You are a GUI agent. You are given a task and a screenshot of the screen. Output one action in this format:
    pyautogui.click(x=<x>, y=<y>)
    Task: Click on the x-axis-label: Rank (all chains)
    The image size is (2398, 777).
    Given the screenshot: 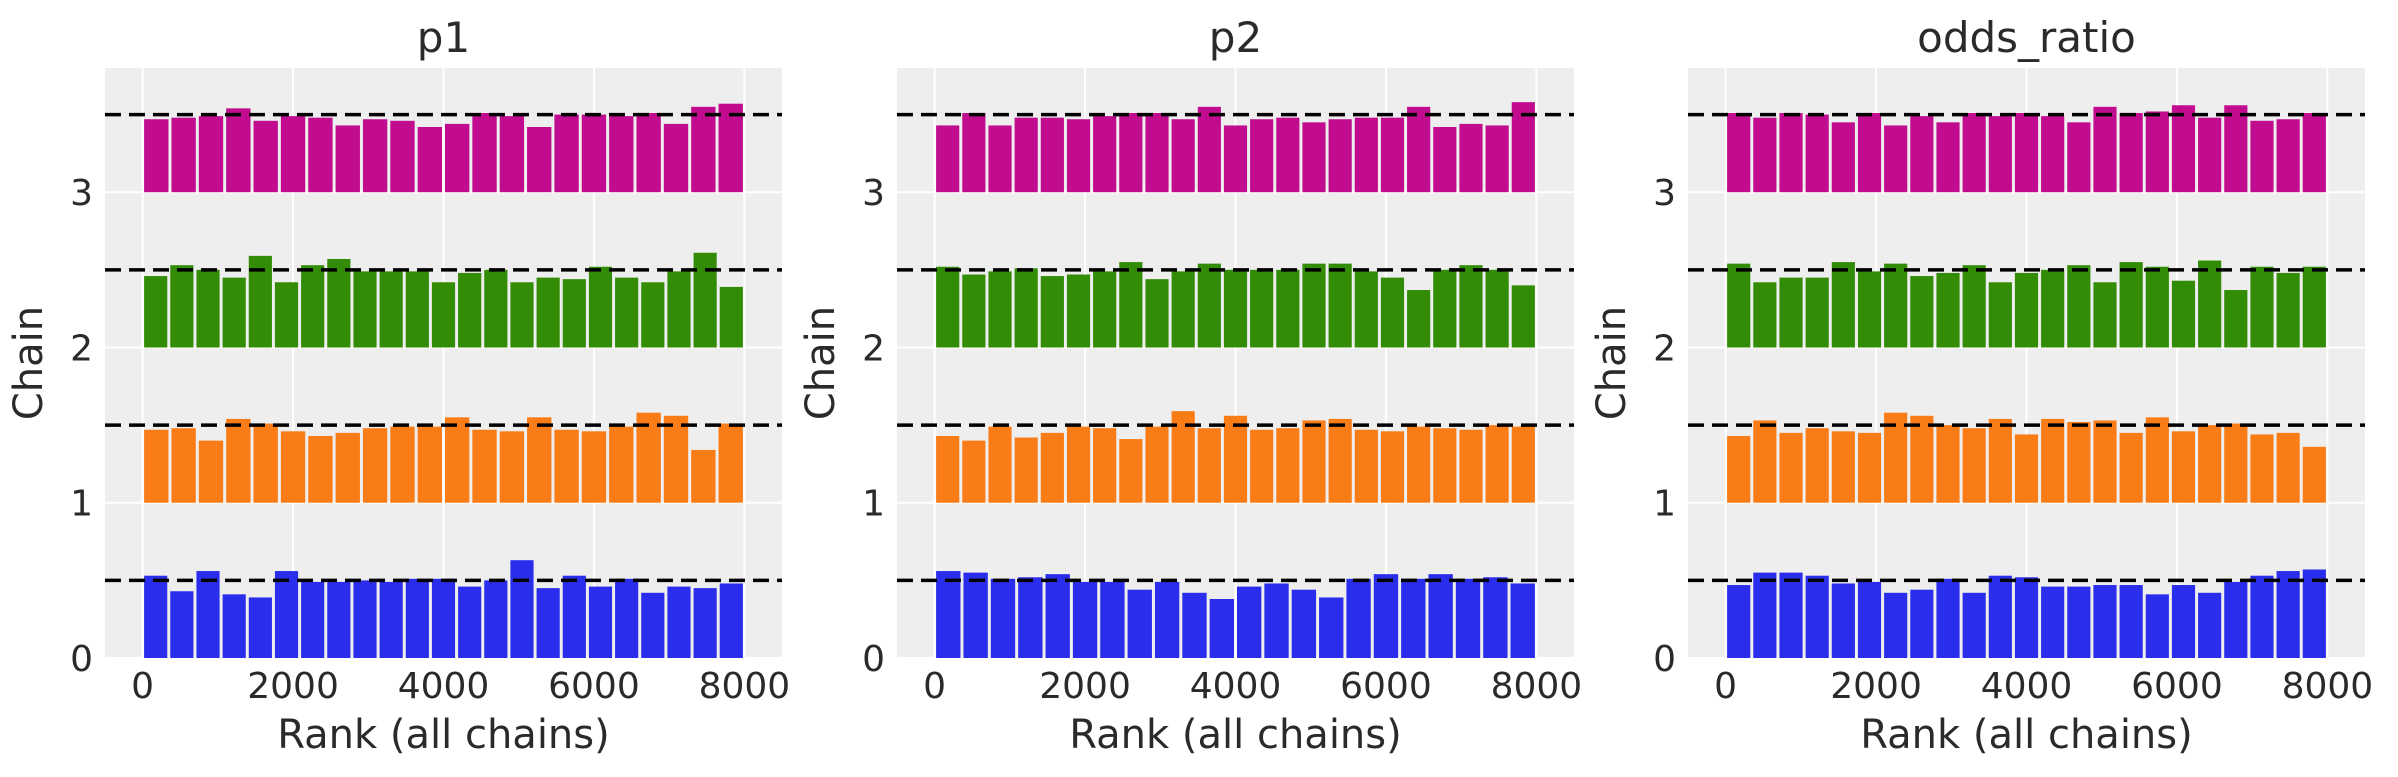 What is the action you would take?
    pyautogui.click(x=443, y=735)
    